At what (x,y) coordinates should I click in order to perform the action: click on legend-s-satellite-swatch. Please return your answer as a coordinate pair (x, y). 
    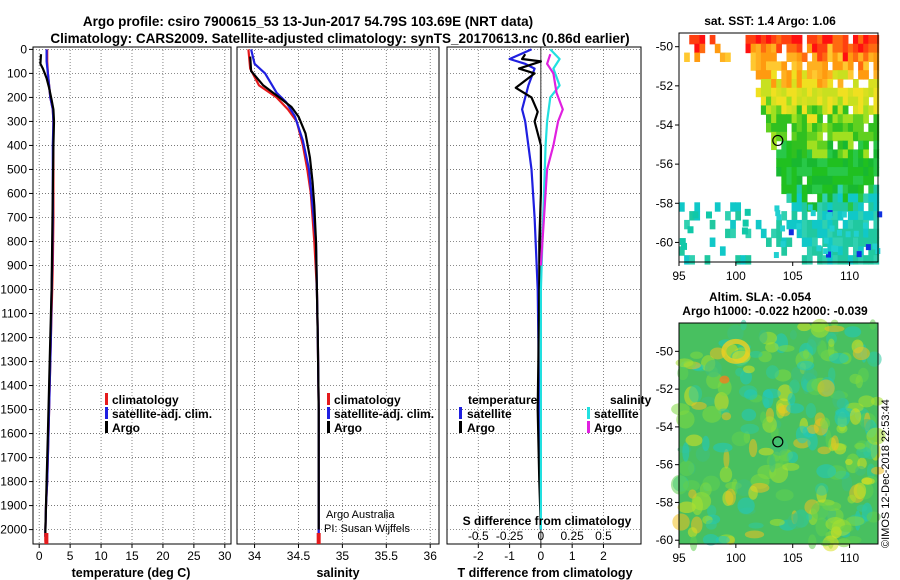
    Looking at the image, I should click on (588, 413).